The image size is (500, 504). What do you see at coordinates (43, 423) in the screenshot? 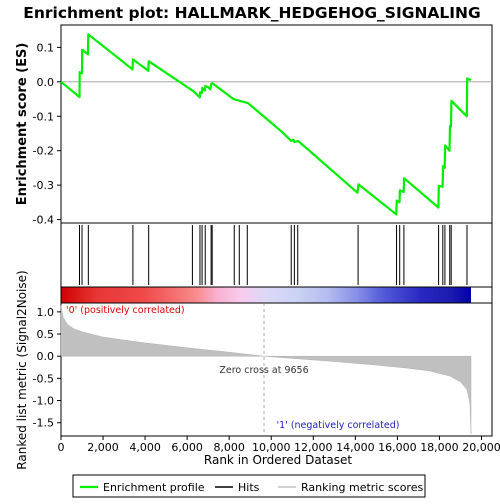
I see `metric-y-tick-label: -1.5` at bounding box center [43, 423].